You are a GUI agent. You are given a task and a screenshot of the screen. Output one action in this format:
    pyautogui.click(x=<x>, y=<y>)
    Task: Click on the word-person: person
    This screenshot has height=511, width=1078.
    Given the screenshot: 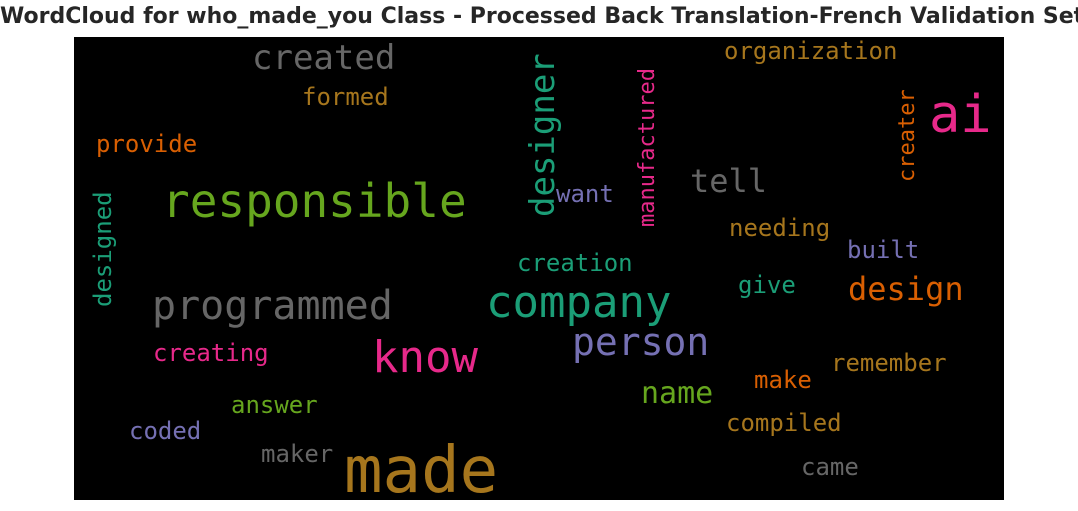 What is the action you would take?
    pyautogui.click(x=640, y=342)
    